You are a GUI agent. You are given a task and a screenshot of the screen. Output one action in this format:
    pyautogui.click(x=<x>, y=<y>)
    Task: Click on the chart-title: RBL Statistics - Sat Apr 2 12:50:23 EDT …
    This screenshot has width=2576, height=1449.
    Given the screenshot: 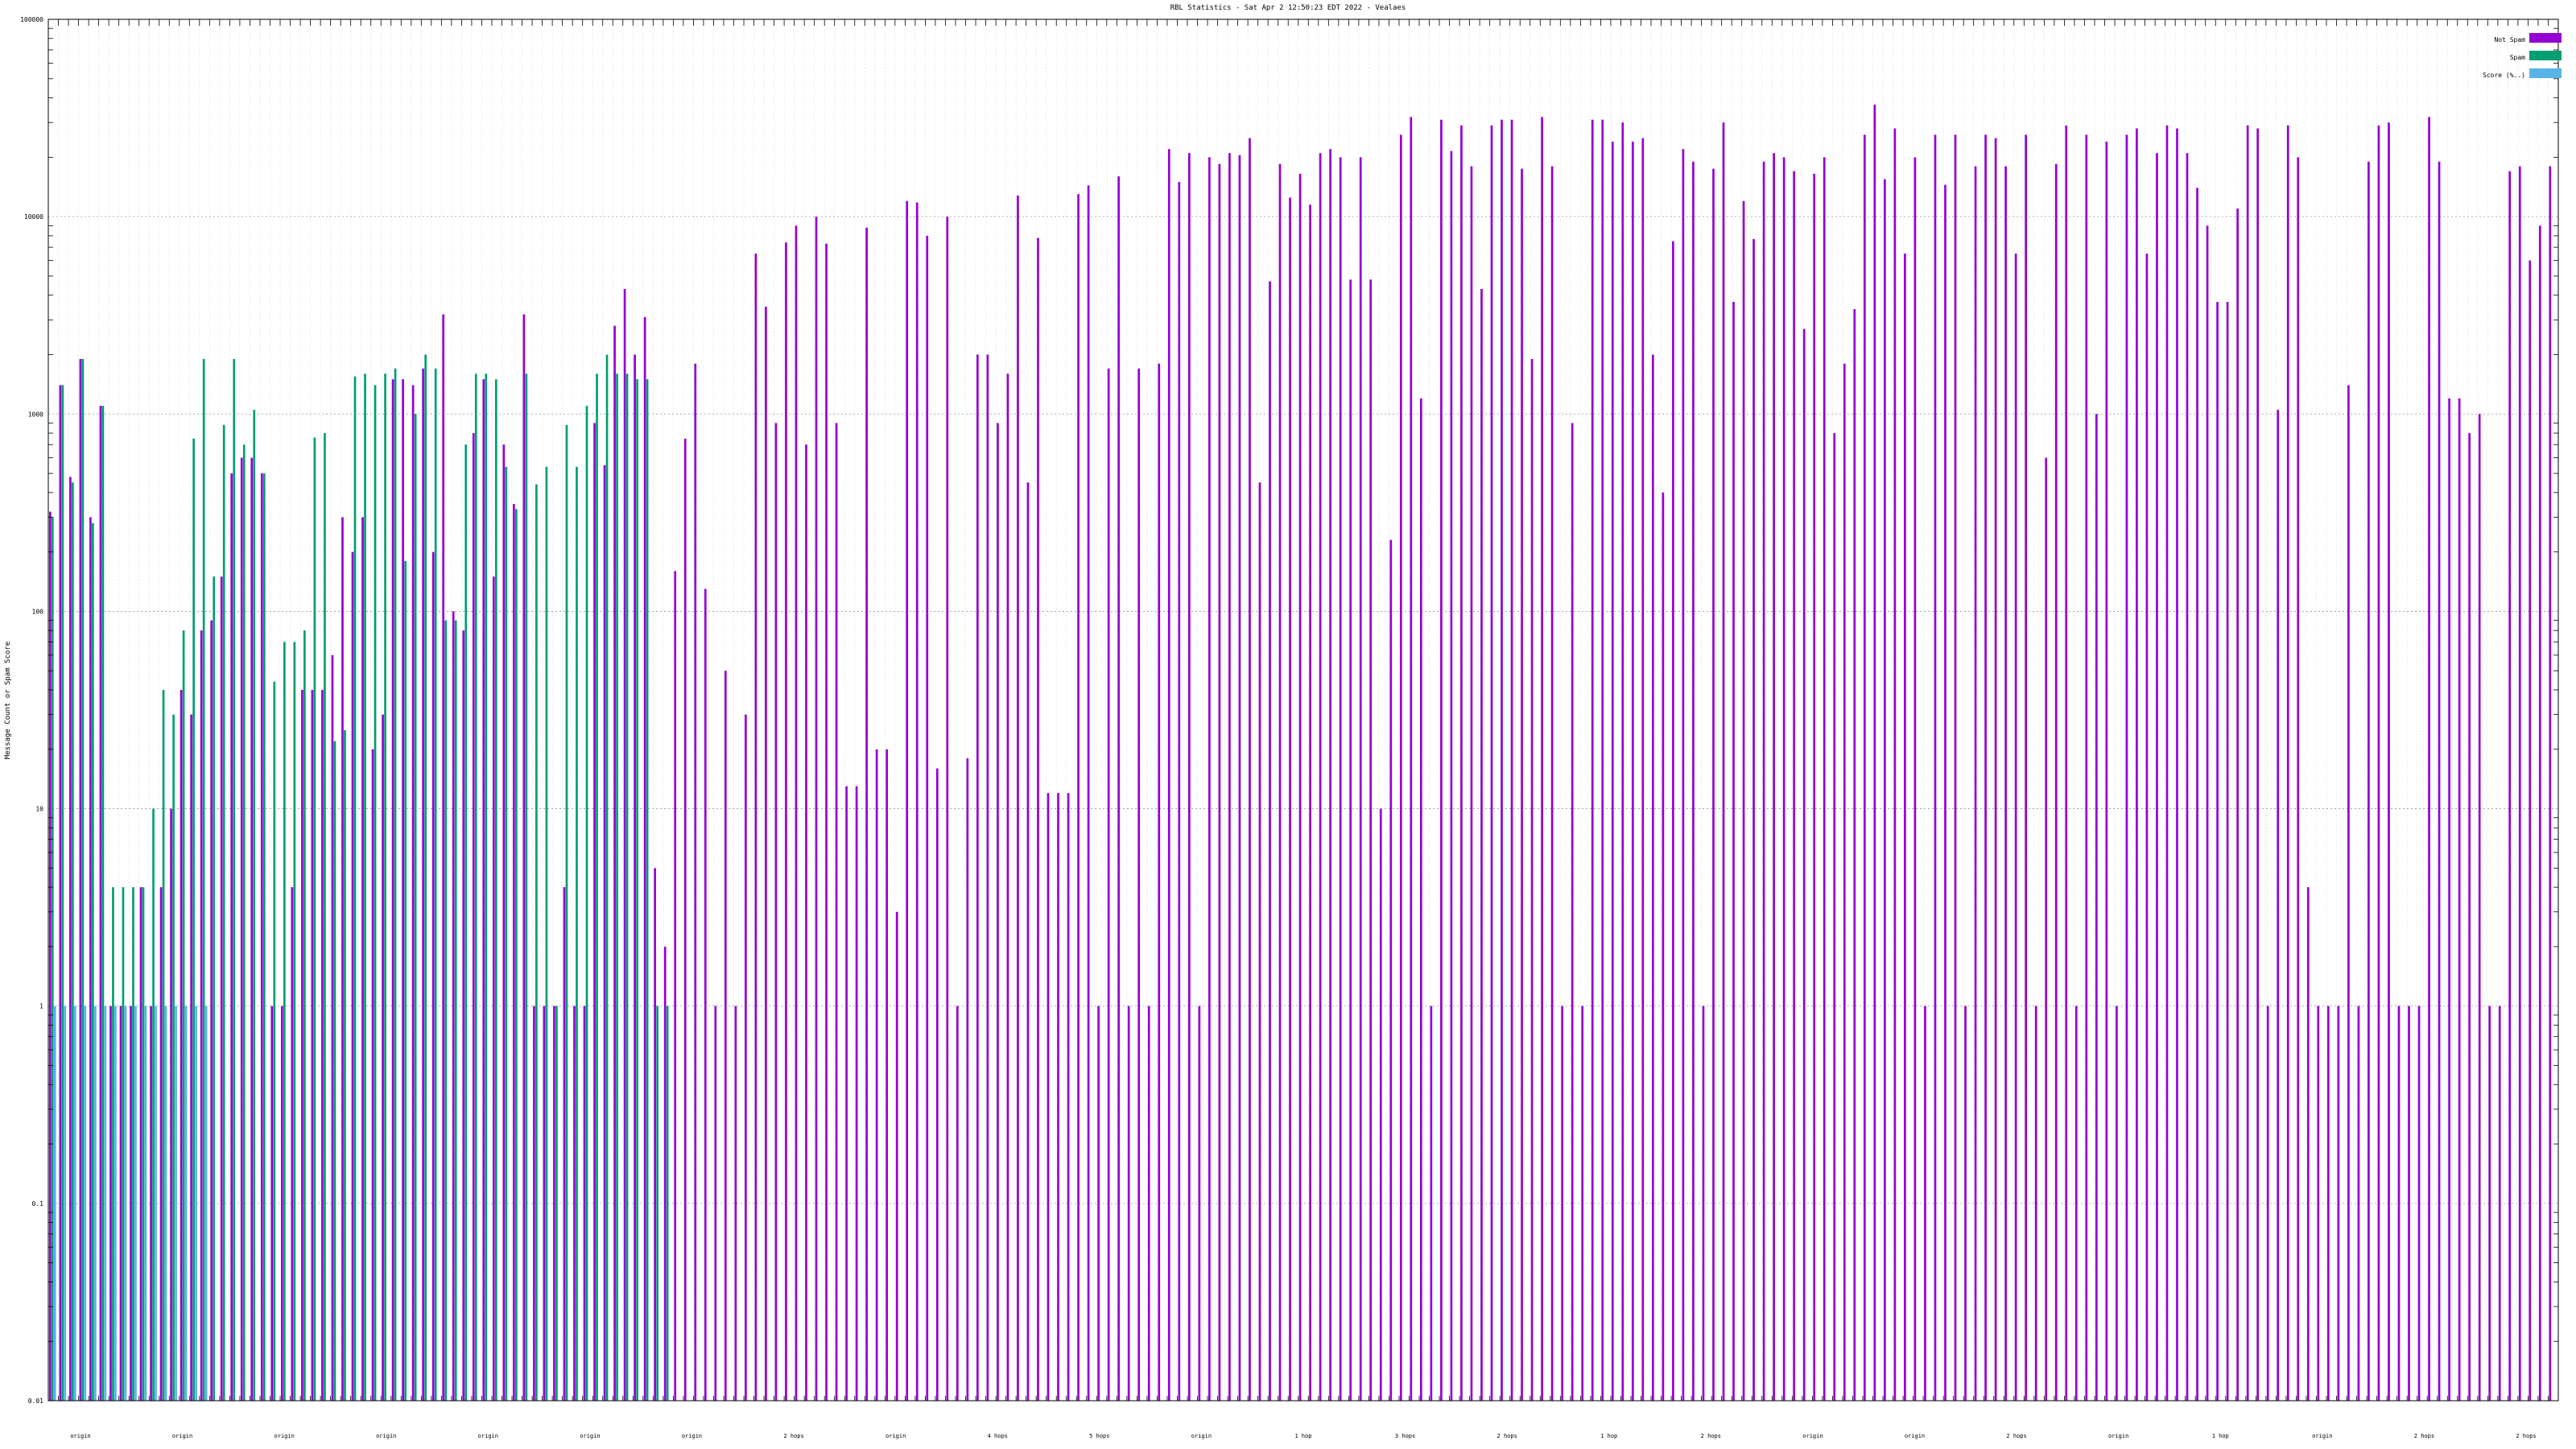 What is the action you would take?
    pyautogui.click(x=1288, y=8)
    